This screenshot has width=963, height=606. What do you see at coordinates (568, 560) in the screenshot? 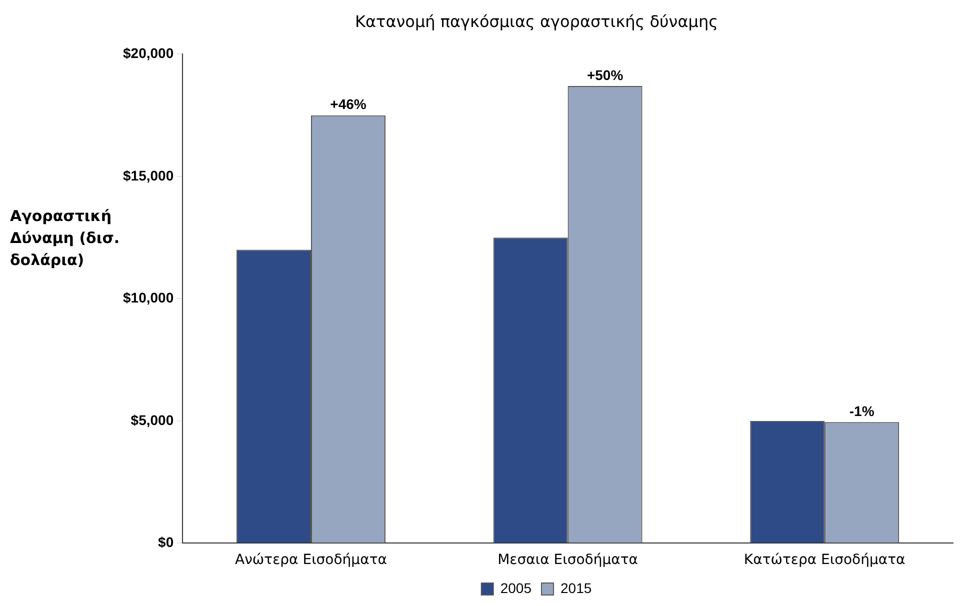
I see `x-tick-label: Μεσαια Εισοδήματα` at bounding box center [568, 560].